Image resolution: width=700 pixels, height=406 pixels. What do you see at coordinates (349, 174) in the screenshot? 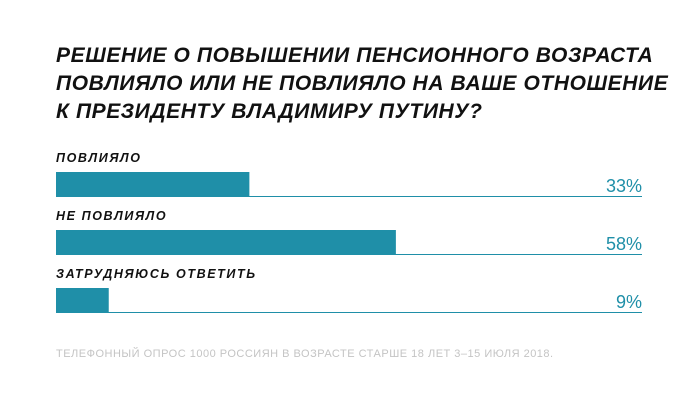
I see `bar-row: ПОВЛИЯЛО 33%` at bounding box center [349, 174].